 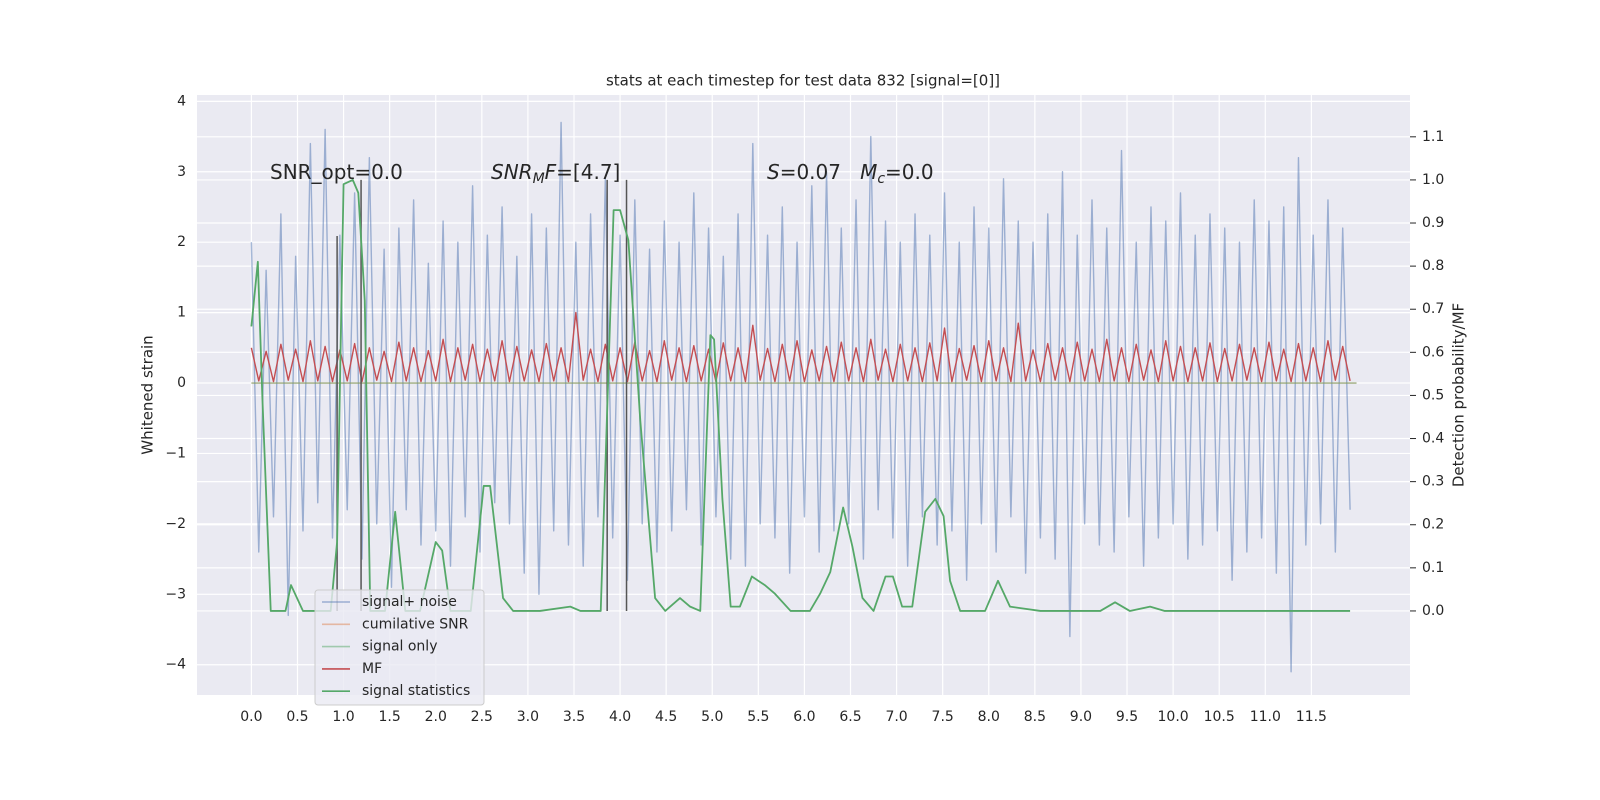 What do you see at coordinates (297, 717) in the screenshot?
I see `x-tick-label: 0.5` at bounding box center [297, 717].